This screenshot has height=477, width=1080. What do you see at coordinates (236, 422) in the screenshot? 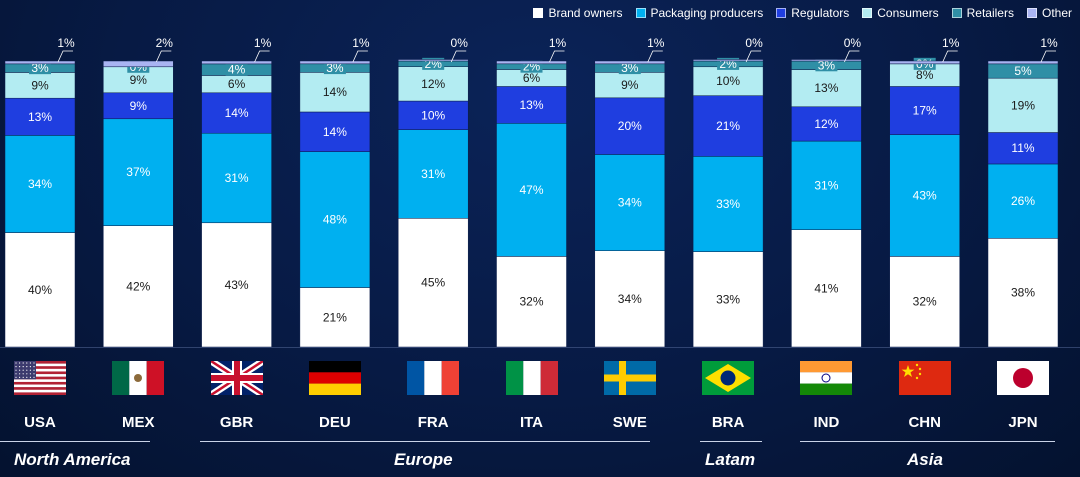
I see `country-label-gbr: GBR` at bounding box center [236, 422].